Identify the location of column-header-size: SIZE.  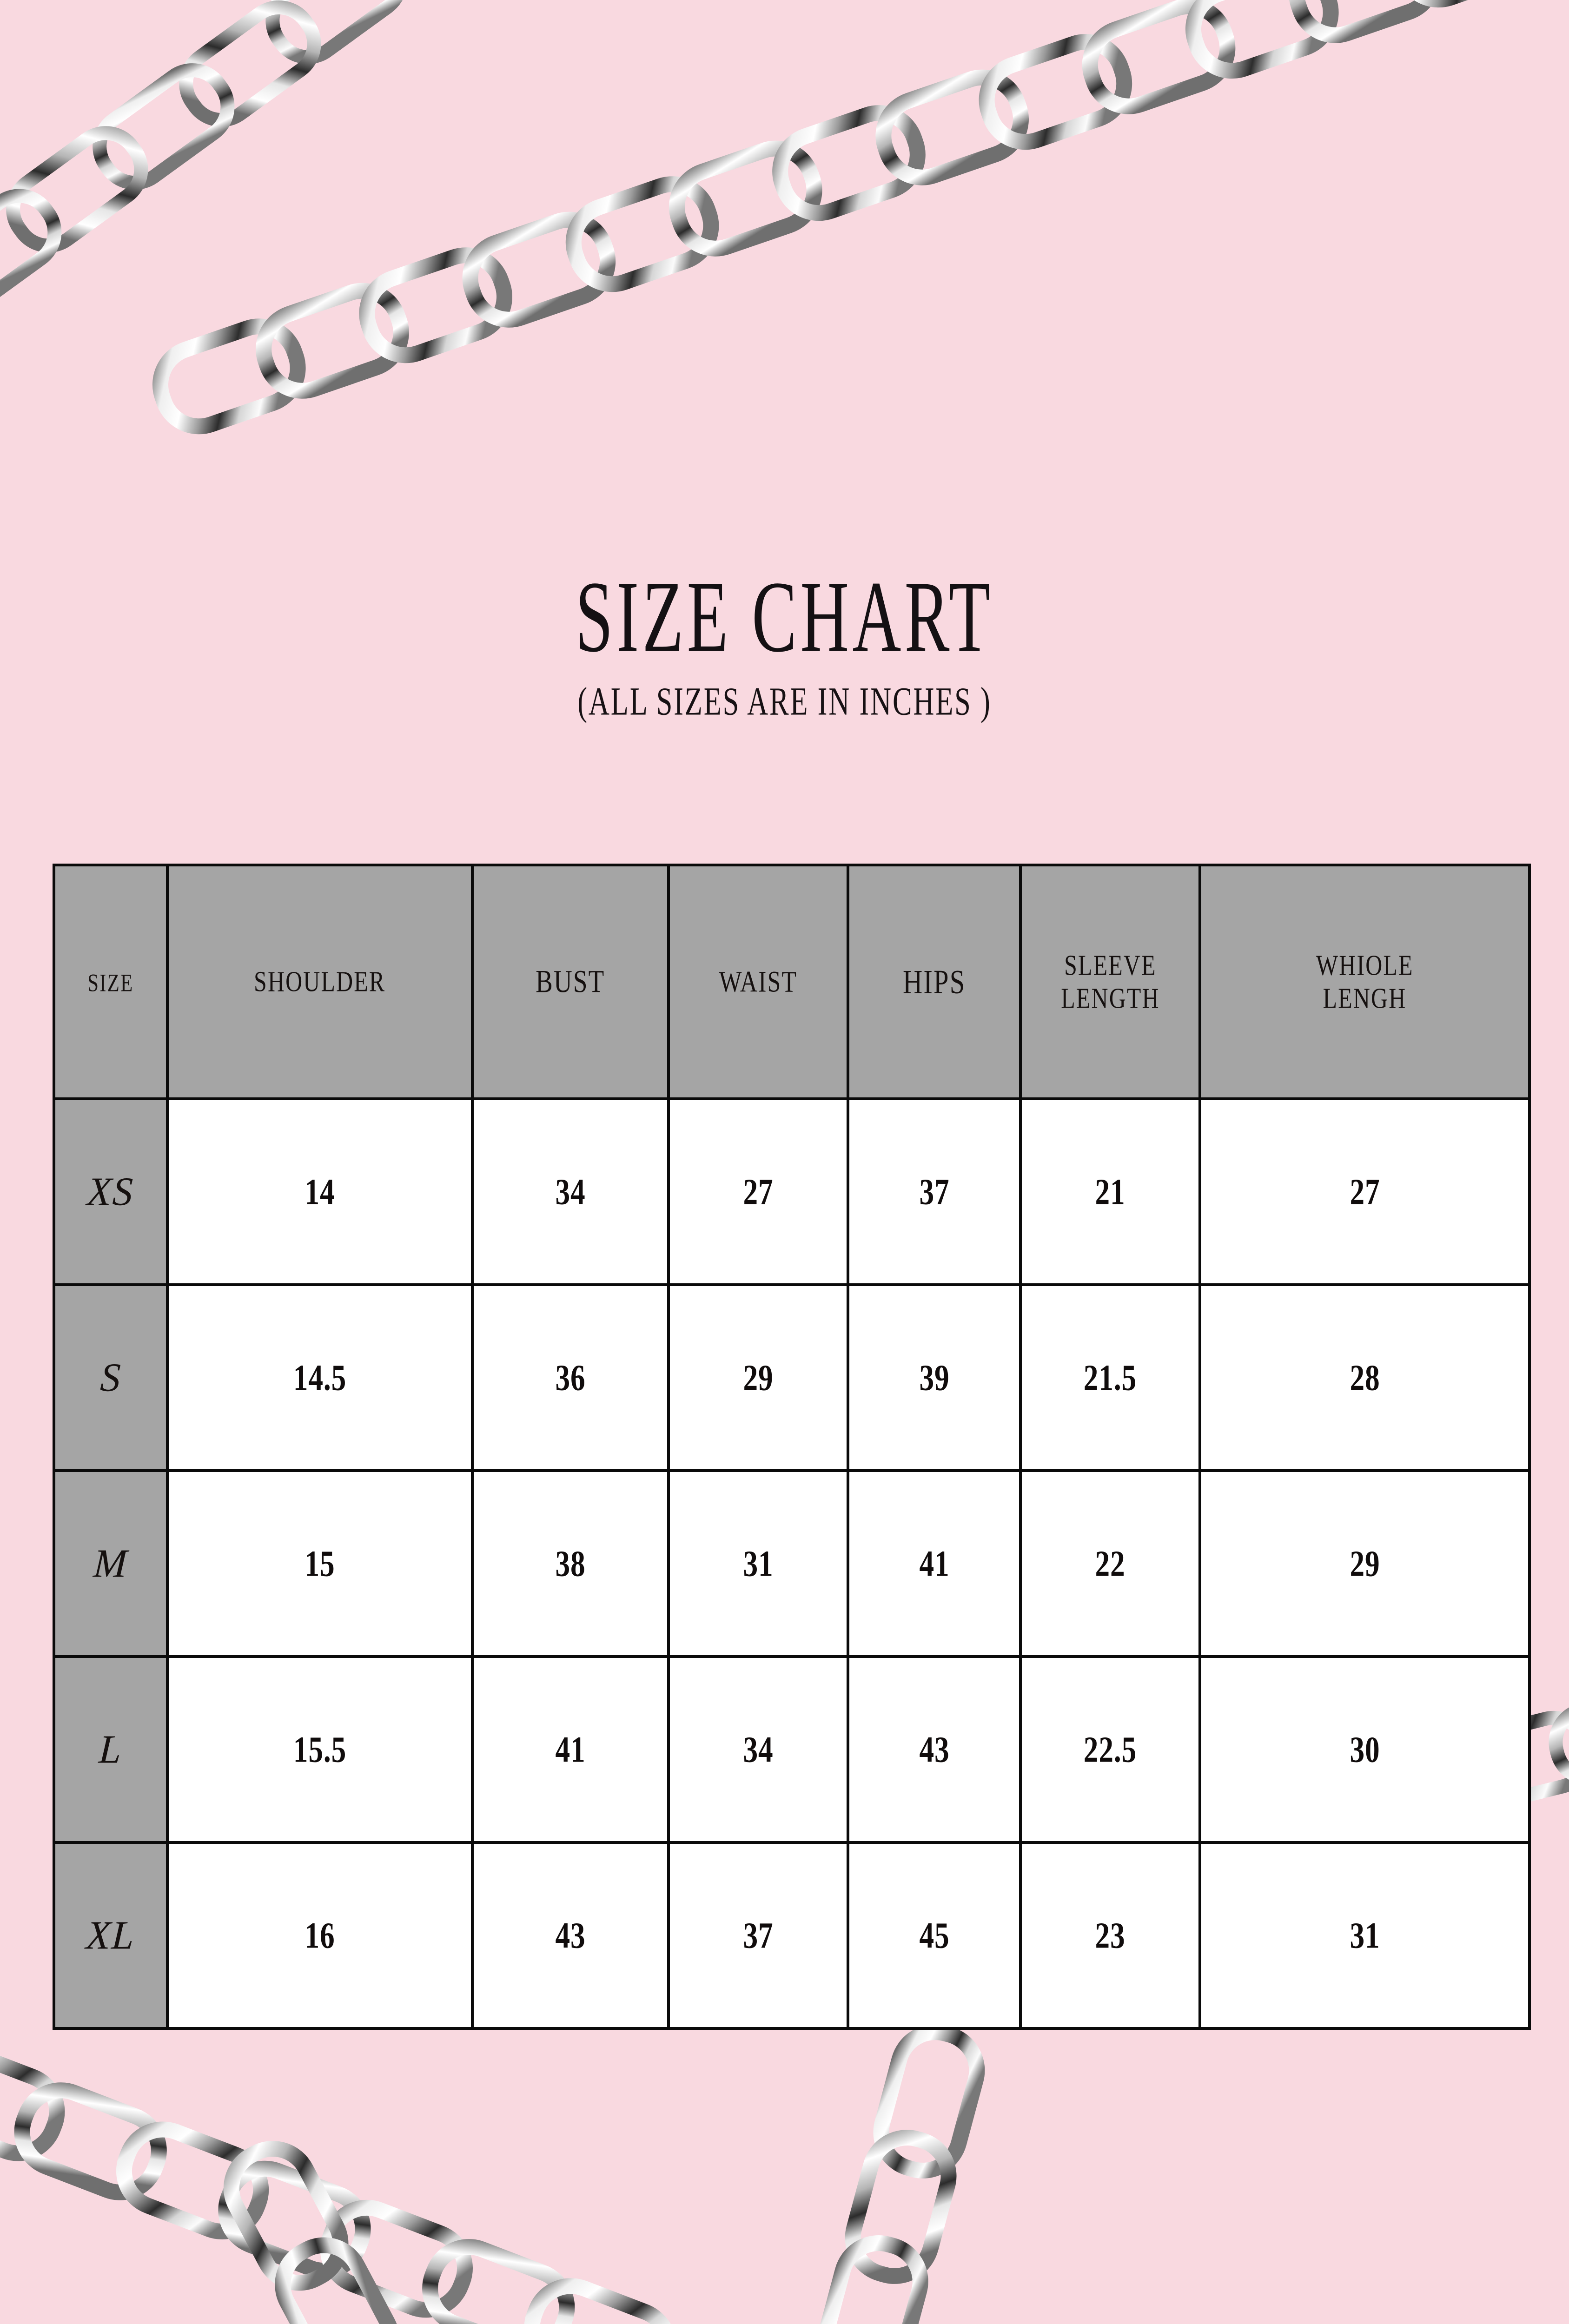
(111, 982).